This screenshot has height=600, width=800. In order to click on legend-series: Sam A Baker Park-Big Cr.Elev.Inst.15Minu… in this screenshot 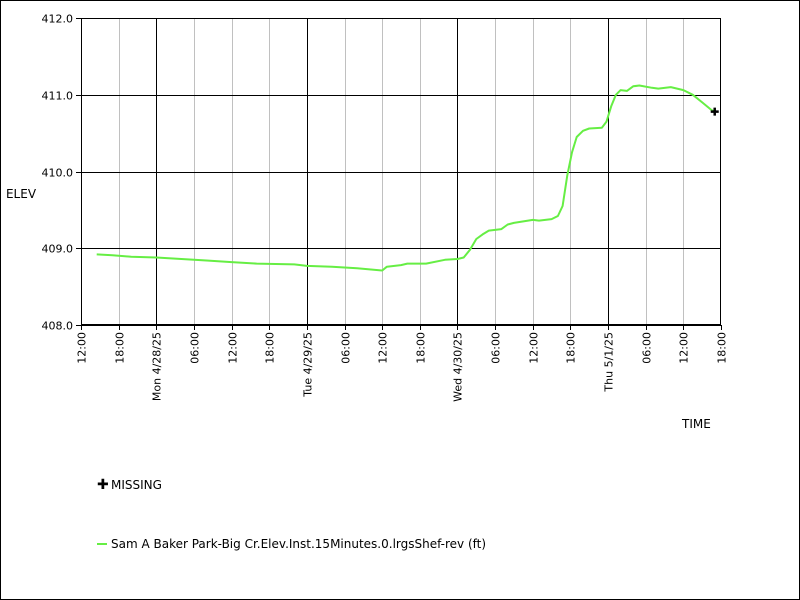, I will do `click(291, 544)`.